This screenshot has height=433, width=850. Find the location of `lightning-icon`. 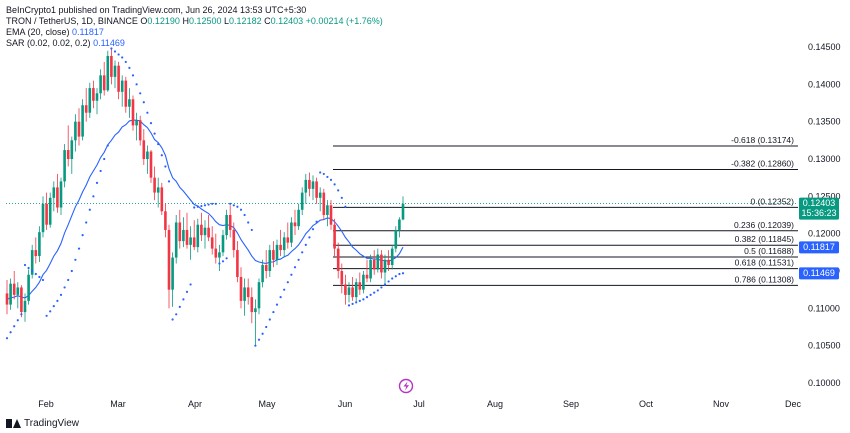

lightning-icon is located at coordinates (406, 386).